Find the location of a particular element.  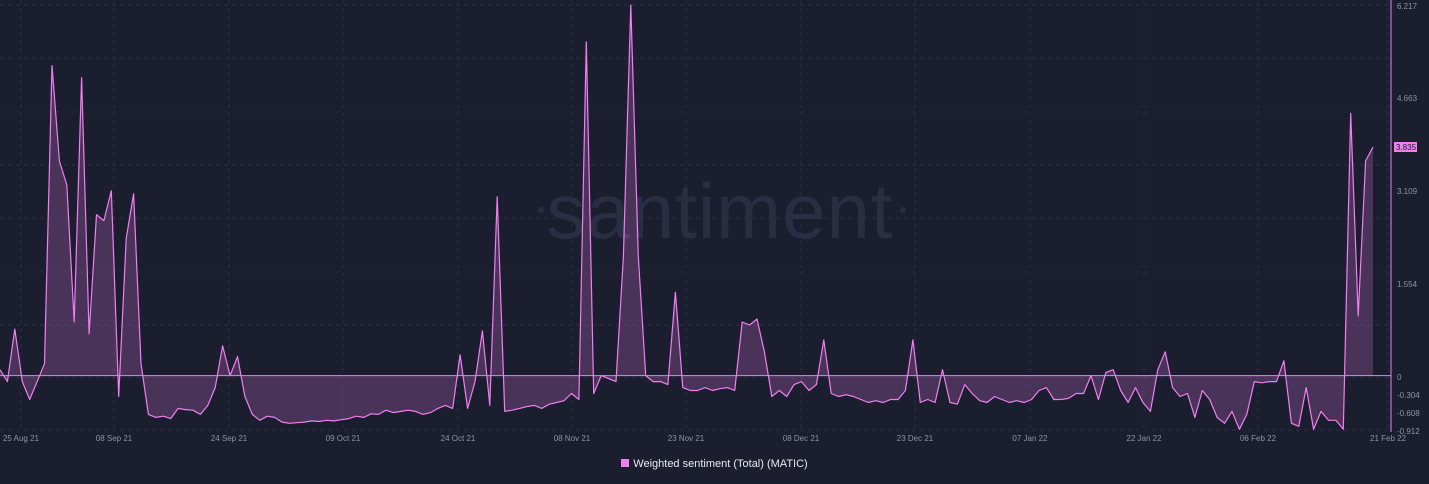

last-value-badge-bg is located at coordinates (1405, 147).